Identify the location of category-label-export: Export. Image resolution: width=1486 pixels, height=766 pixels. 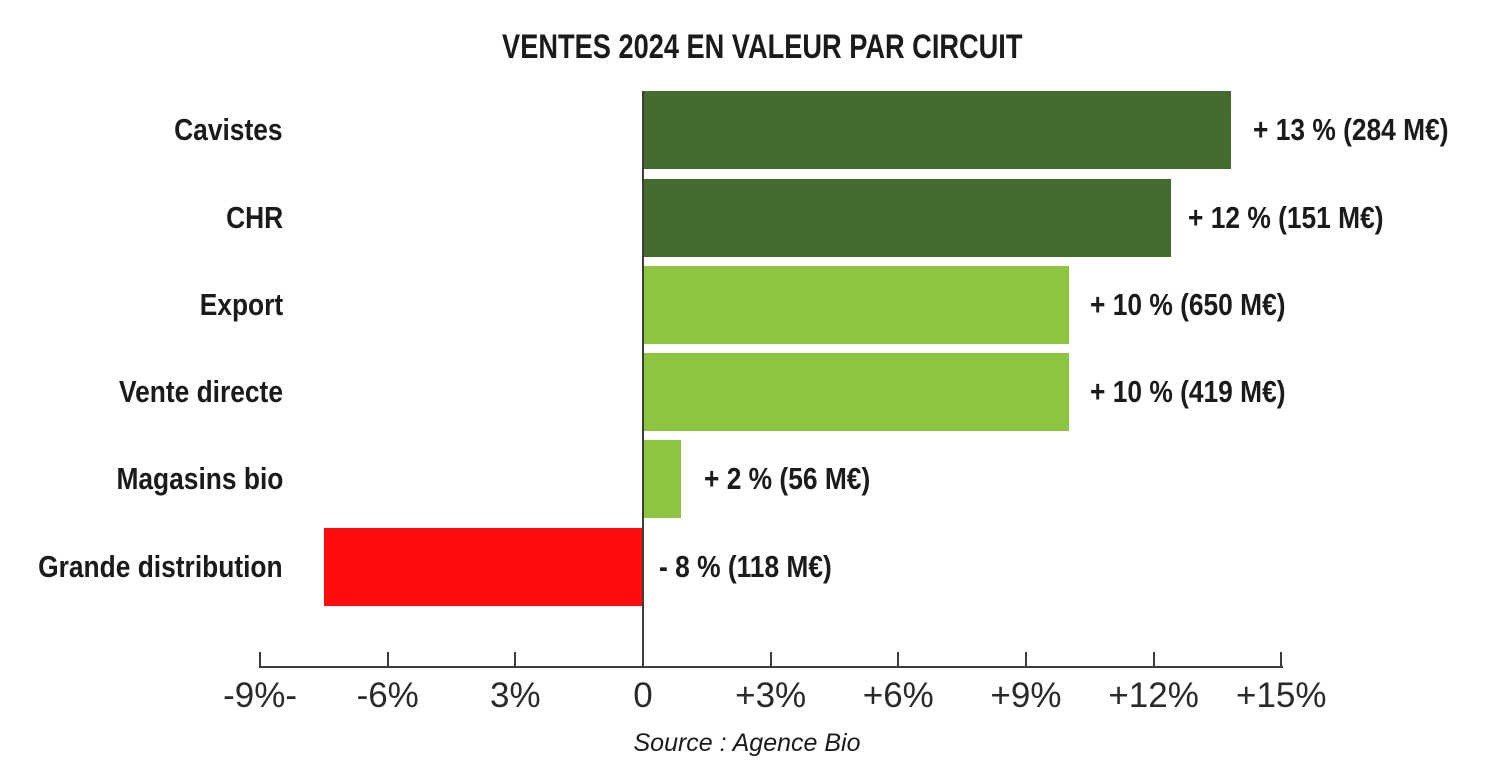
(241, 304).